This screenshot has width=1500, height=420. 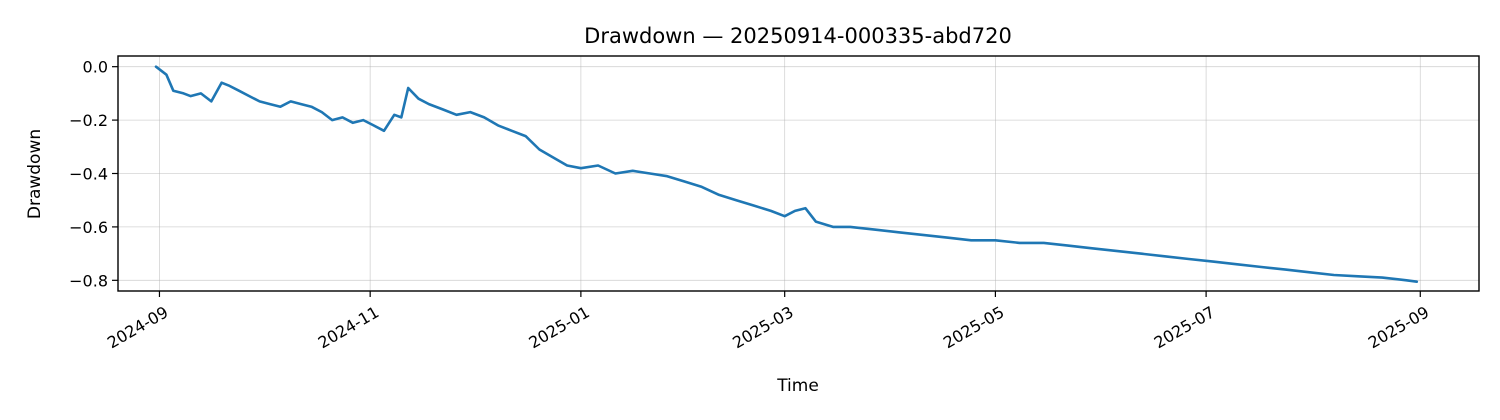 What do you see at coordinates (137, 327) in the screenshot?
I see `x-tick-label: 2024-09` at bounding box center [137, 327].